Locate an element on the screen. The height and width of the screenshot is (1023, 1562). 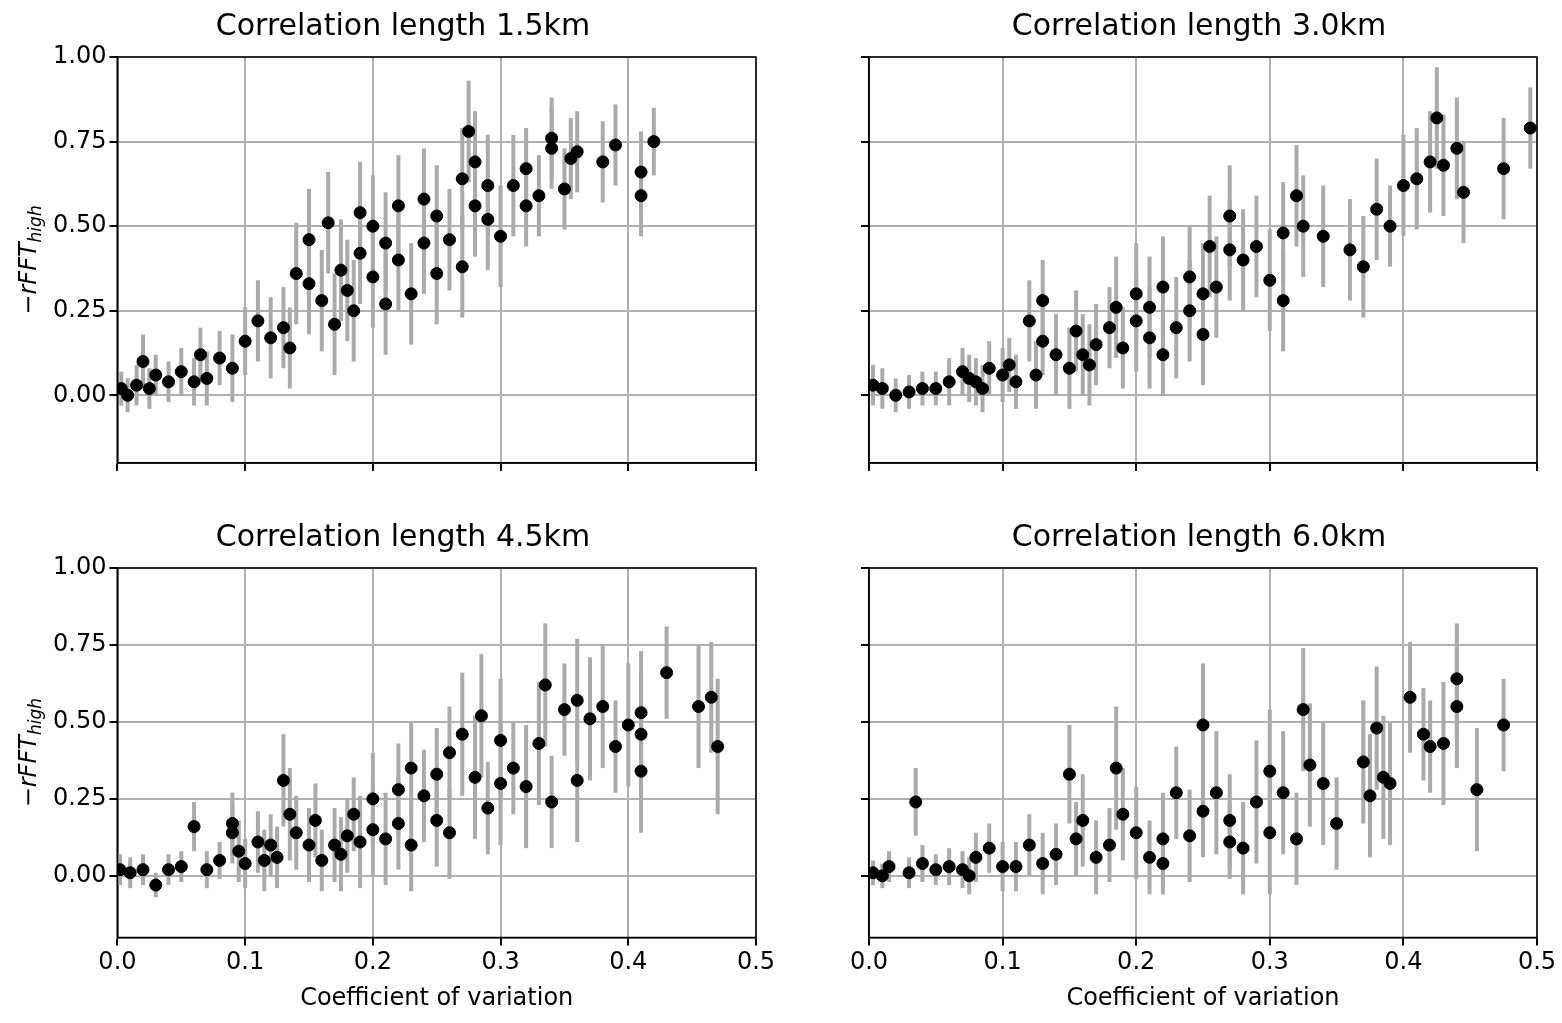
chart-title: Correlation length 4.5km is located at coordinates (403, 535).